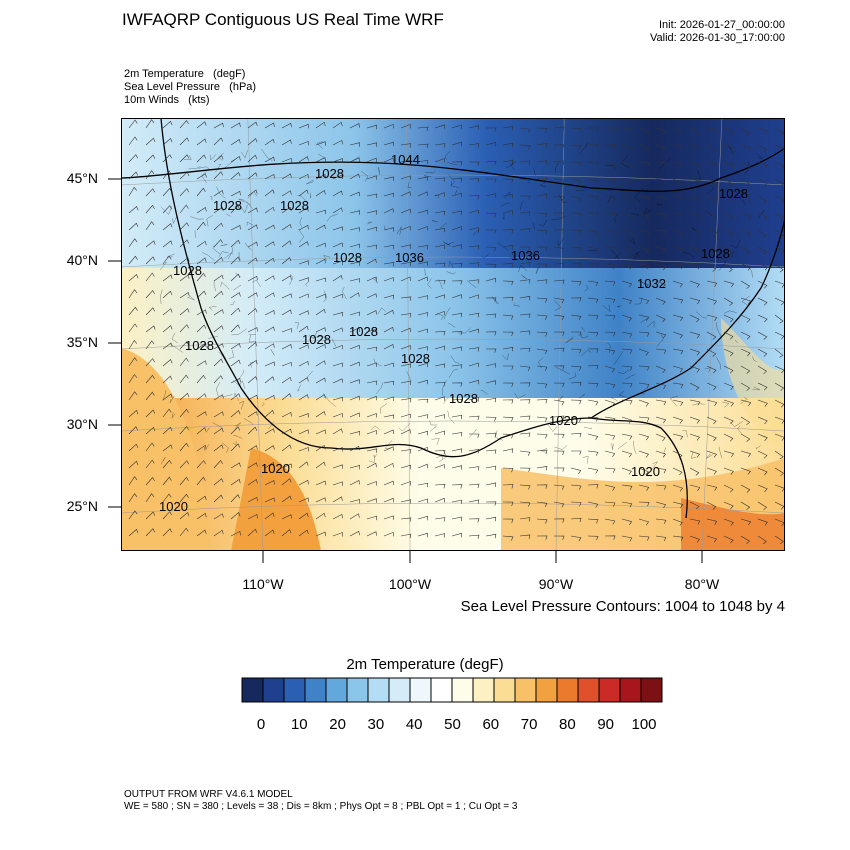  Describe the element at coordinates (294, 690) in the screenshot. I see `colorbar-swatch` at that location.